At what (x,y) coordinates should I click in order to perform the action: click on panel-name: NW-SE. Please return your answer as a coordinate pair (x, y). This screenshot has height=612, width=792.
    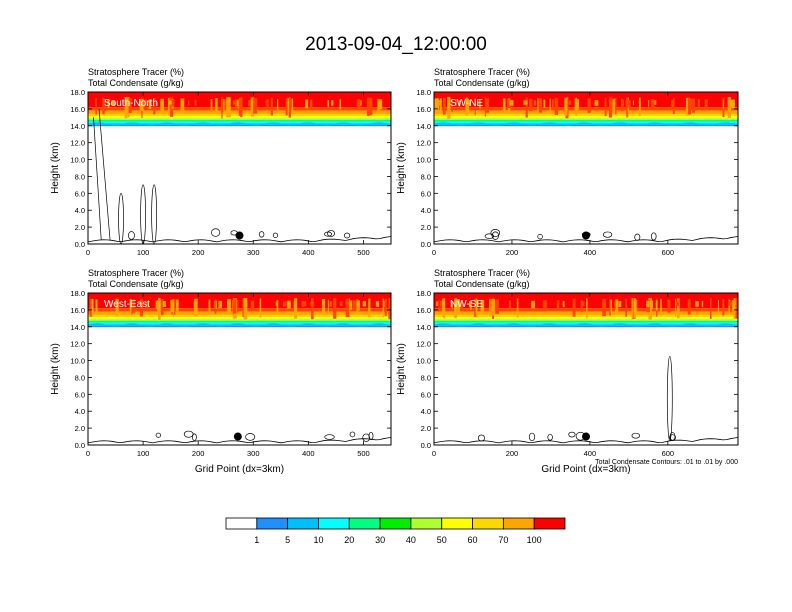
    Looking at the image, I should click on (466, 304).